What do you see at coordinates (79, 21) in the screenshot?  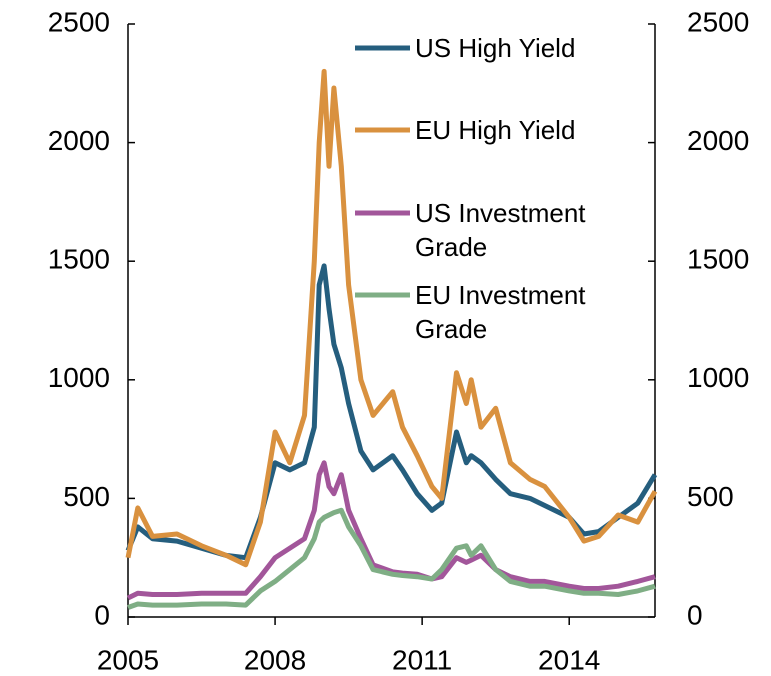 I see `y-tick-label: 2500` at bounding box center [79, 21].